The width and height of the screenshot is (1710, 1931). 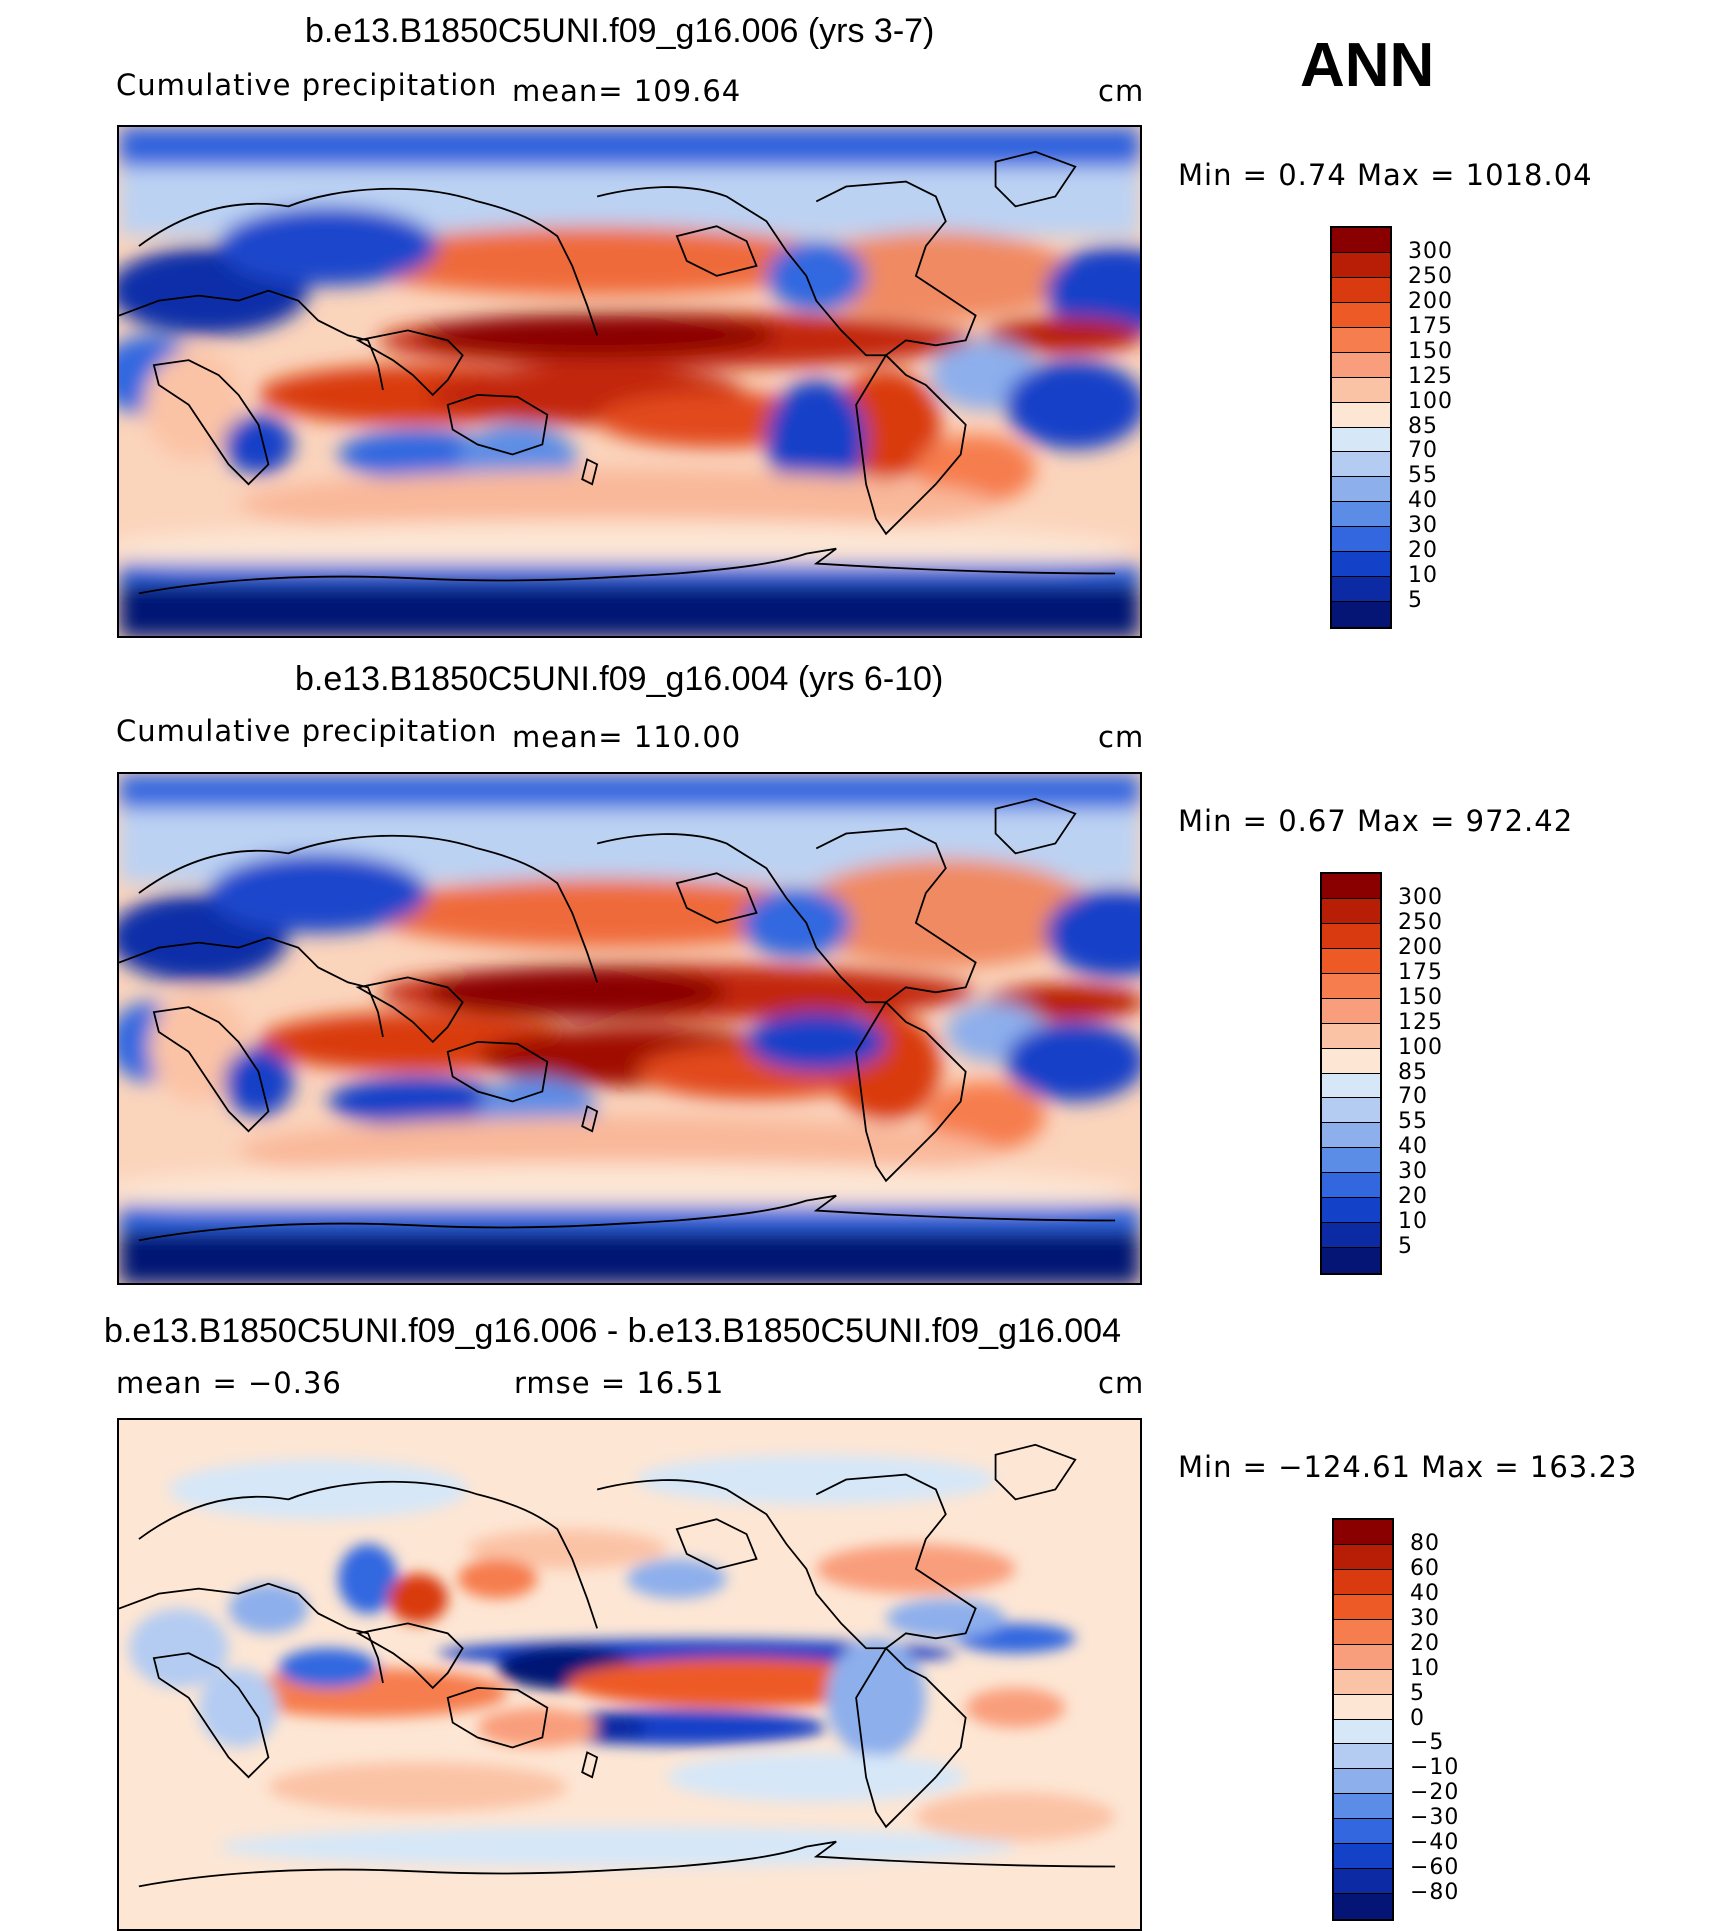 I want to click on colorbar-tick-label: −60, so click(x=1435, y=1868).